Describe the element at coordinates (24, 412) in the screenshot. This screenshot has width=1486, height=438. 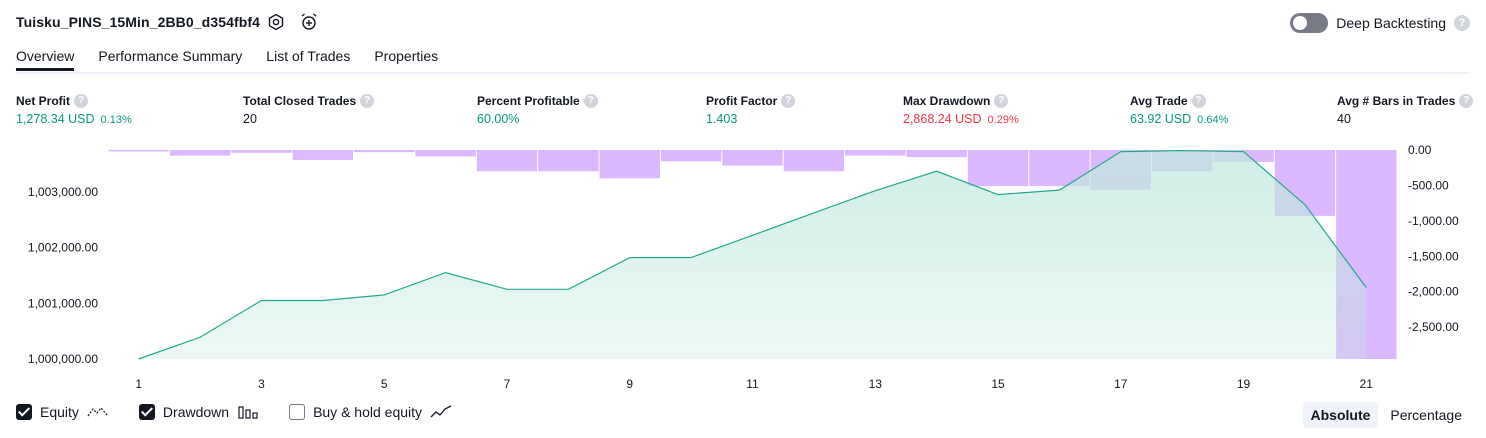
I see `equity-checkbox` at that location.